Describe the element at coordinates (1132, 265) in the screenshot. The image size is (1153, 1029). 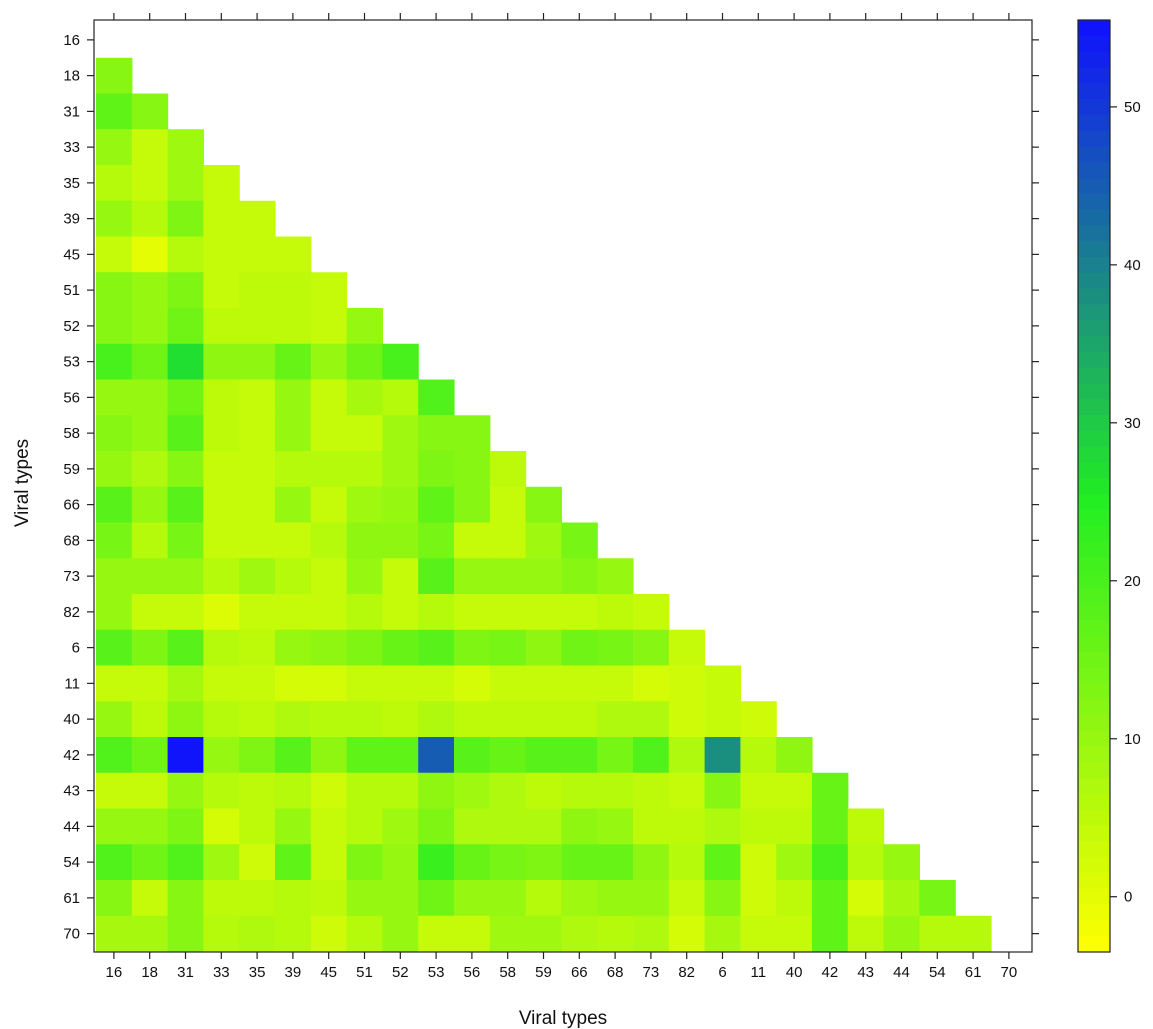
I see `colorbar-tick-label: 40` at that location.